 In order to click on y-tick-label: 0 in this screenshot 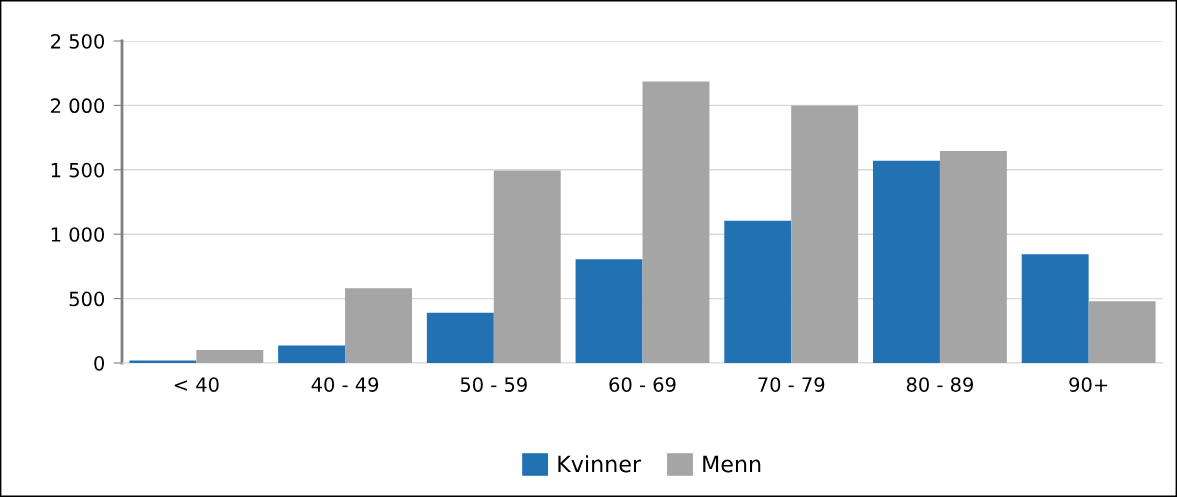, I will do `click(99, 363)`.